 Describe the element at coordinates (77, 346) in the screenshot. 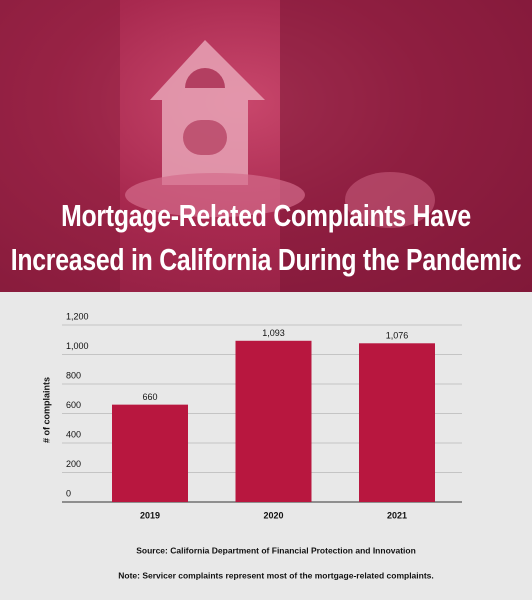

I see `y-tick-label: 1,000` at that location.